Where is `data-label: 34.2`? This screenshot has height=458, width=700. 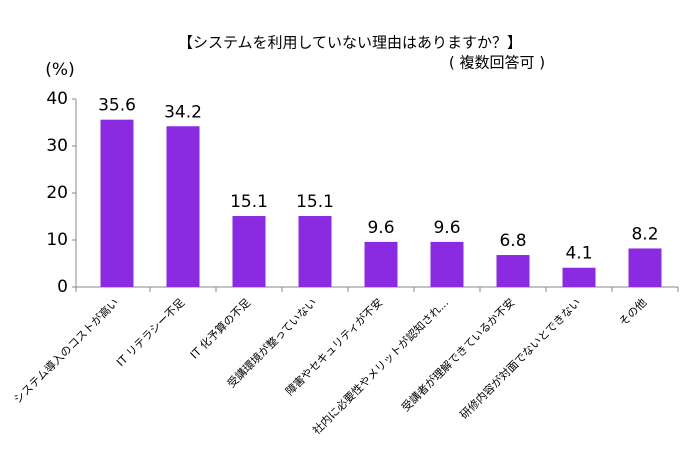 data-label: 34.2 is located at coordinates (183, 112).